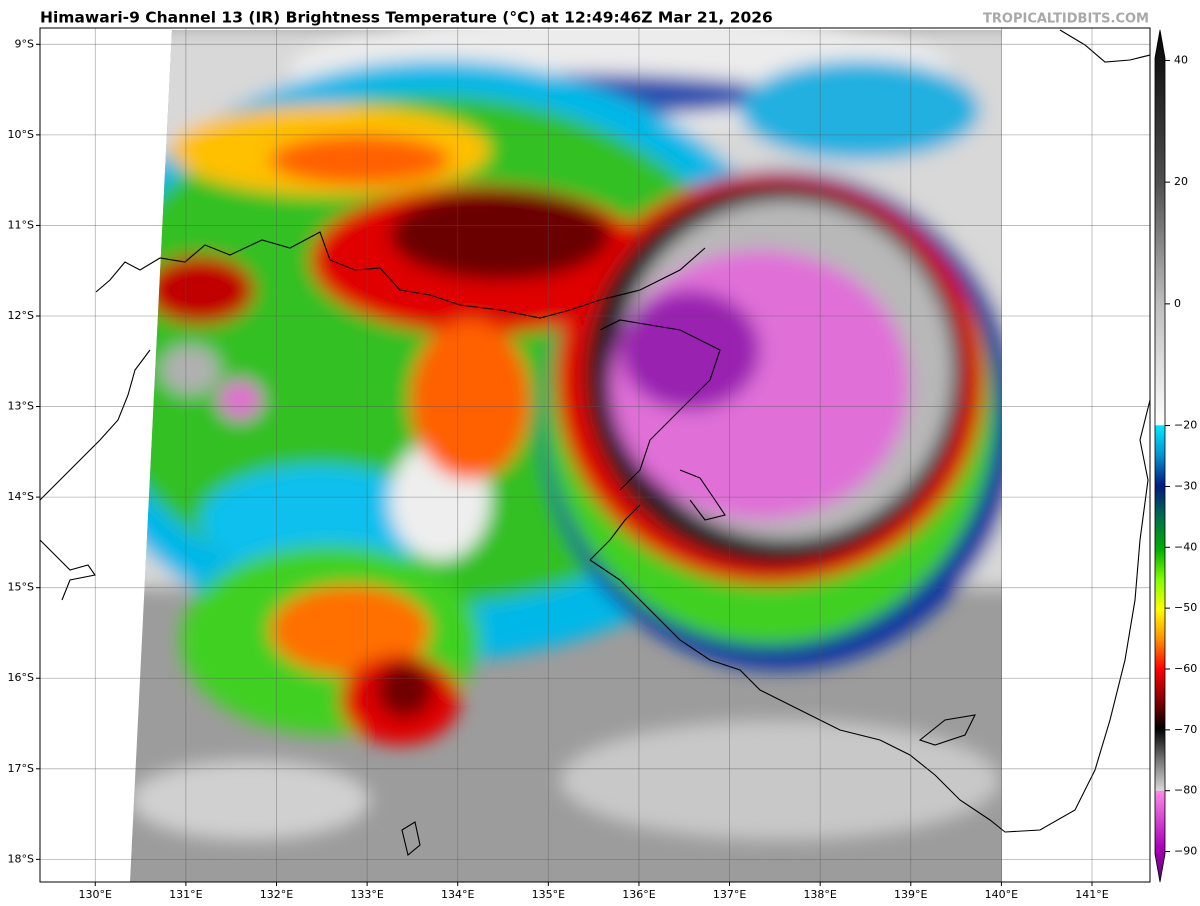 The height and width of the screenshot is (906, 1200). I want to click on x-tick-label: 134°E, so click(457, 894).